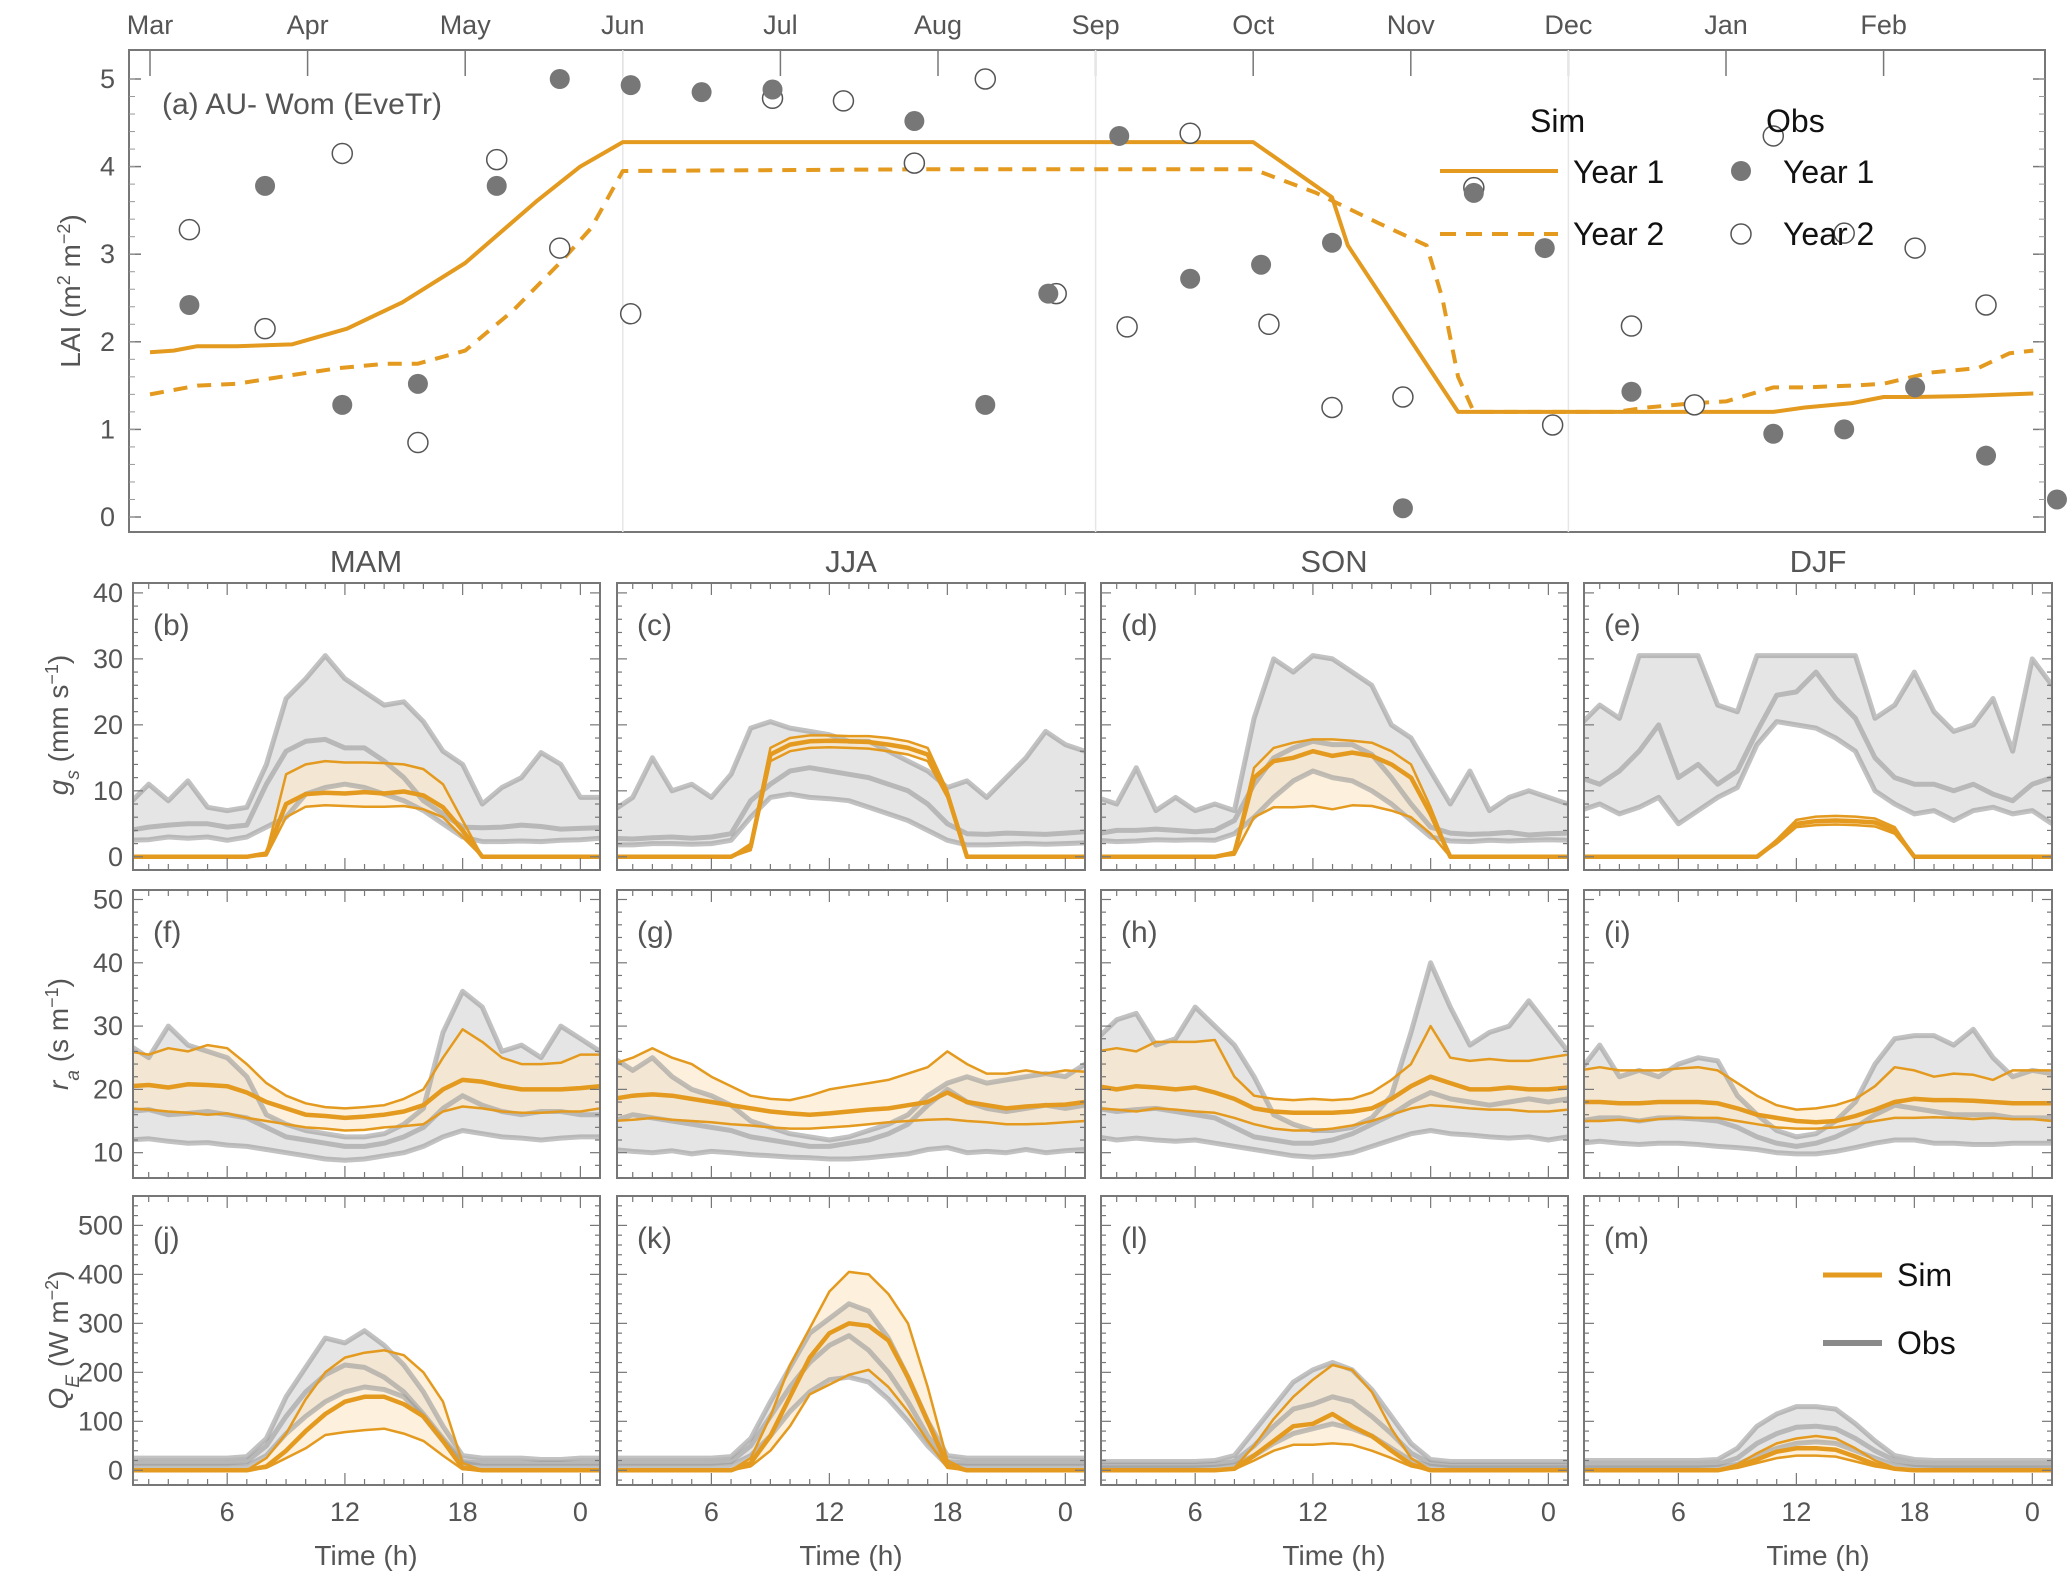  What do you see at coordinates (107, 167) in the screenshot?
I see `y-tick-label: 4` at bounding box center [107, 167].